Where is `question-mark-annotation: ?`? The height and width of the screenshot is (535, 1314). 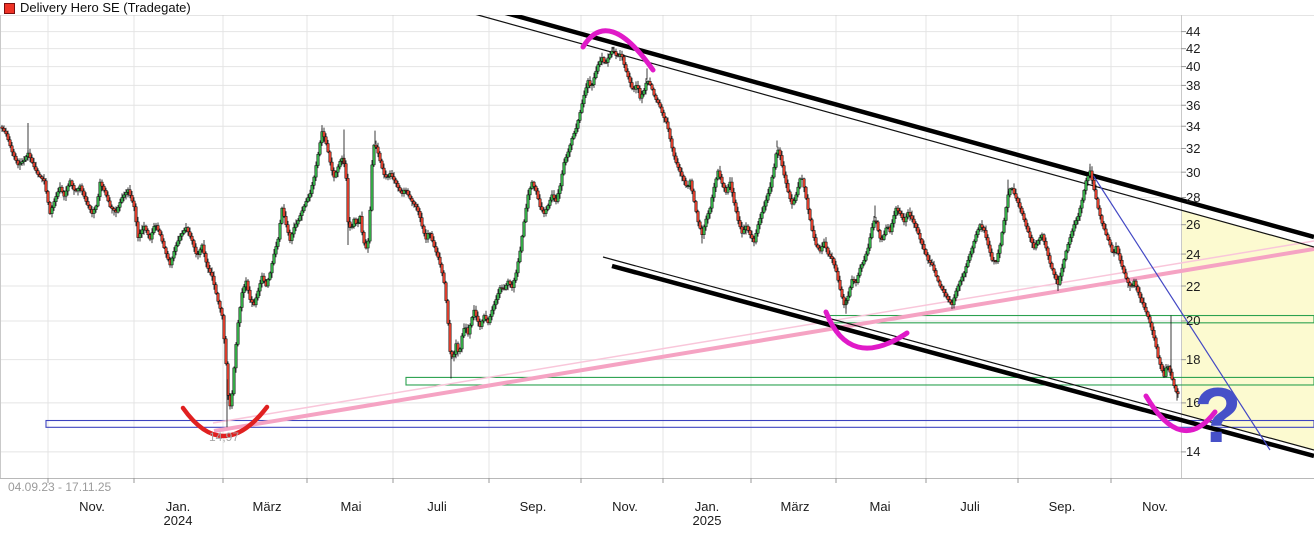
question-mark-annotation: ? is located at coordinates (1218, 415).